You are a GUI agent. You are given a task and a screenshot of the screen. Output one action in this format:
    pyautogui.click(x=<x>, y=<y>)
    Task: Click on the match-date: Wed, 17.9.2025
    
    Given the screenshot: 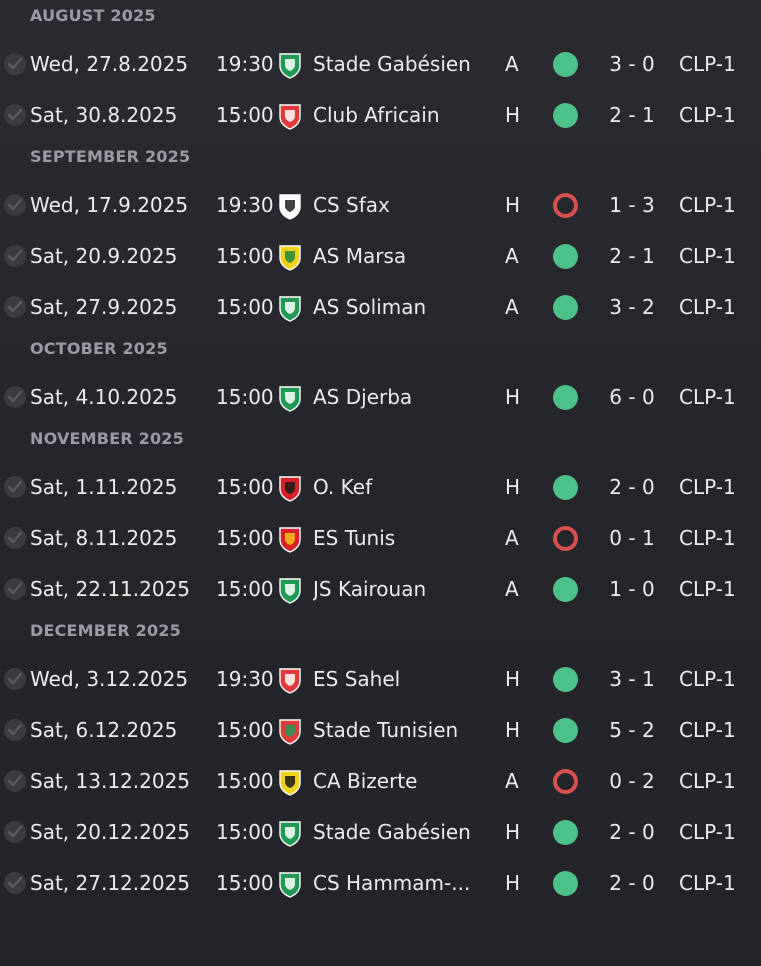 What is the action you would take?
    pyautogui.click(x=109, y=205)
    